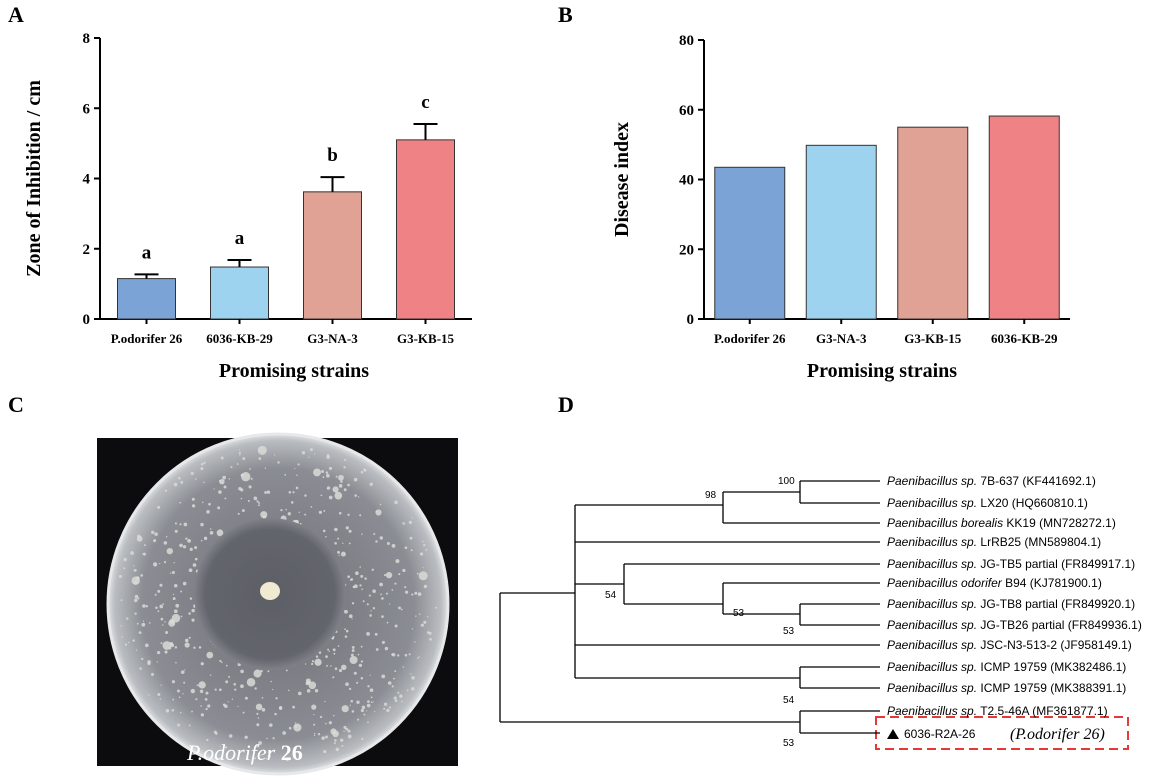 Image resolution: width=1170 pixels, height=777 pixels. What do you see at coordinates (566, 404) in the screenshot?
I see `panel-label: D` at bounding box center [566, 404].